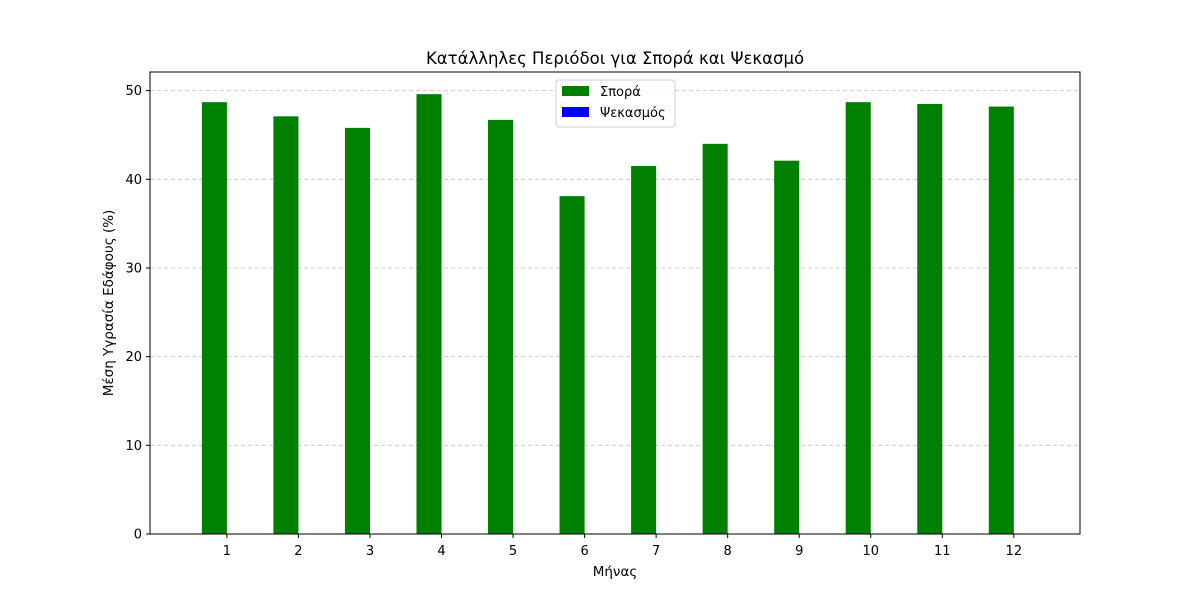 The width and height of the screenshot is (1200, 600). Describe the element at coordinates (633, 113) in the screenshot. I see `legend-label-spraying: Ψεκασμός` at that location.